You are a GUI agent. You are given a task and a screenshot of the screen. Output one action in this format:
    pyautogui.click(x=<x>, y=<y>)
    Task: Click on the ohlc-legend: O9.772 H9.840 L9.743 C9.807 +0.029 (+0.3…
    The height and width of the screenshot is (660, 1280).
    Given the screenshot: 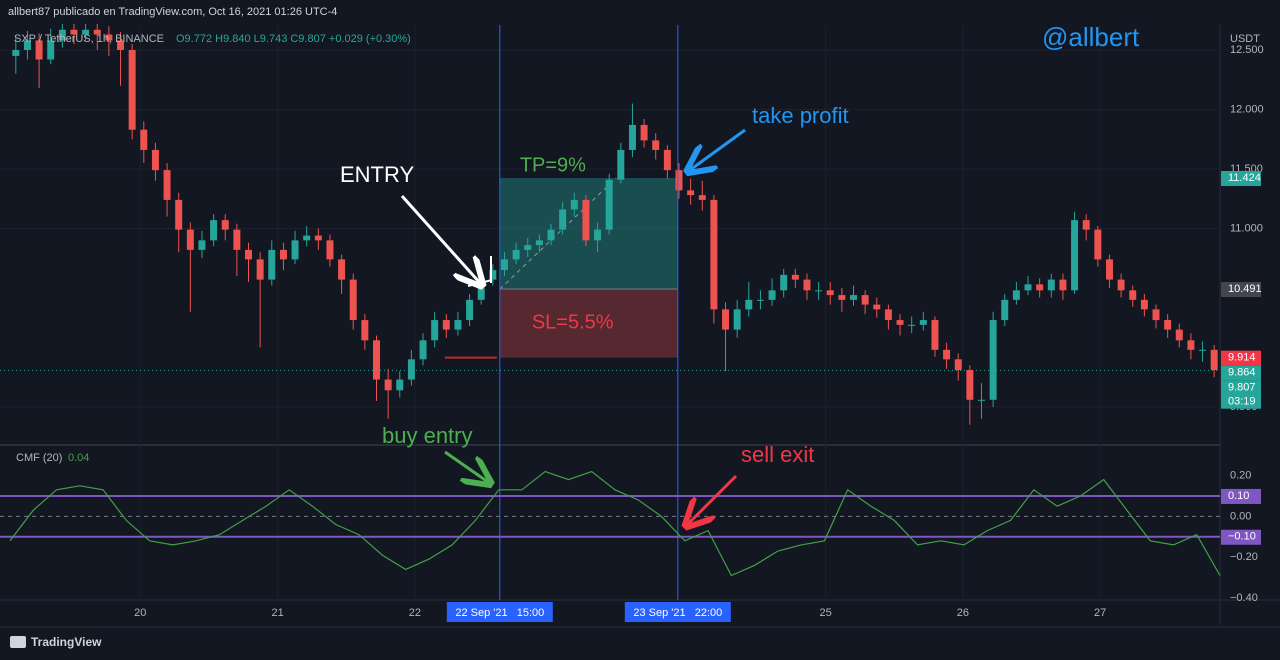 What is the action you would take?
    pyautogui.click(x=293, y=39)
    